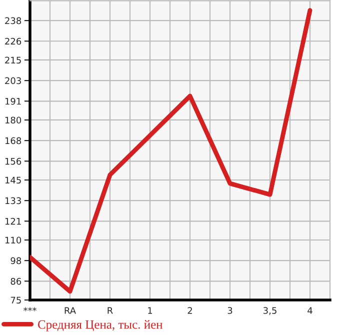 This screenshot has height=335, width=345. I want to click on y-tick-label: 75, so click(15, 300).